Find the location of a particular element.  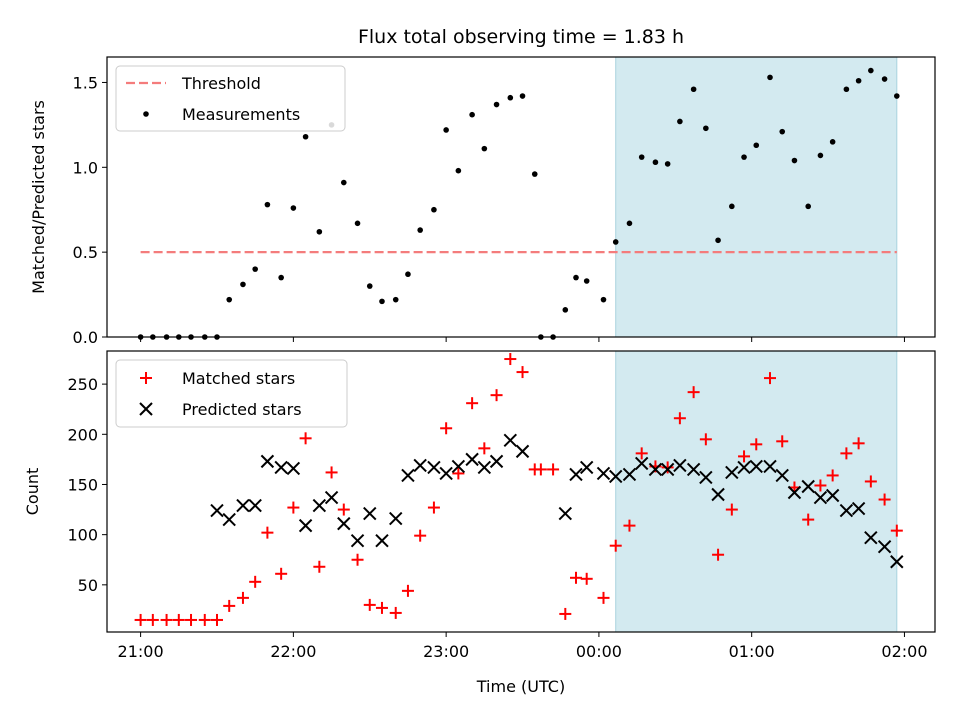

legend-measurement-swatch is located at coordinates (146, 114).